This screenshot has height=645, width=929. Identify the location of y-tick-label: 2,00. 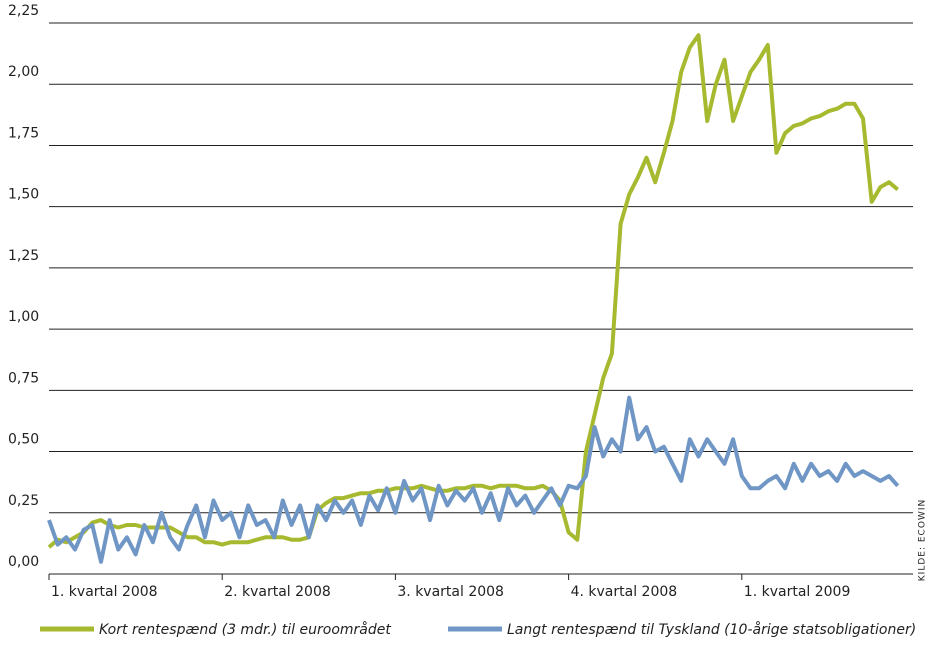
(23, 72).